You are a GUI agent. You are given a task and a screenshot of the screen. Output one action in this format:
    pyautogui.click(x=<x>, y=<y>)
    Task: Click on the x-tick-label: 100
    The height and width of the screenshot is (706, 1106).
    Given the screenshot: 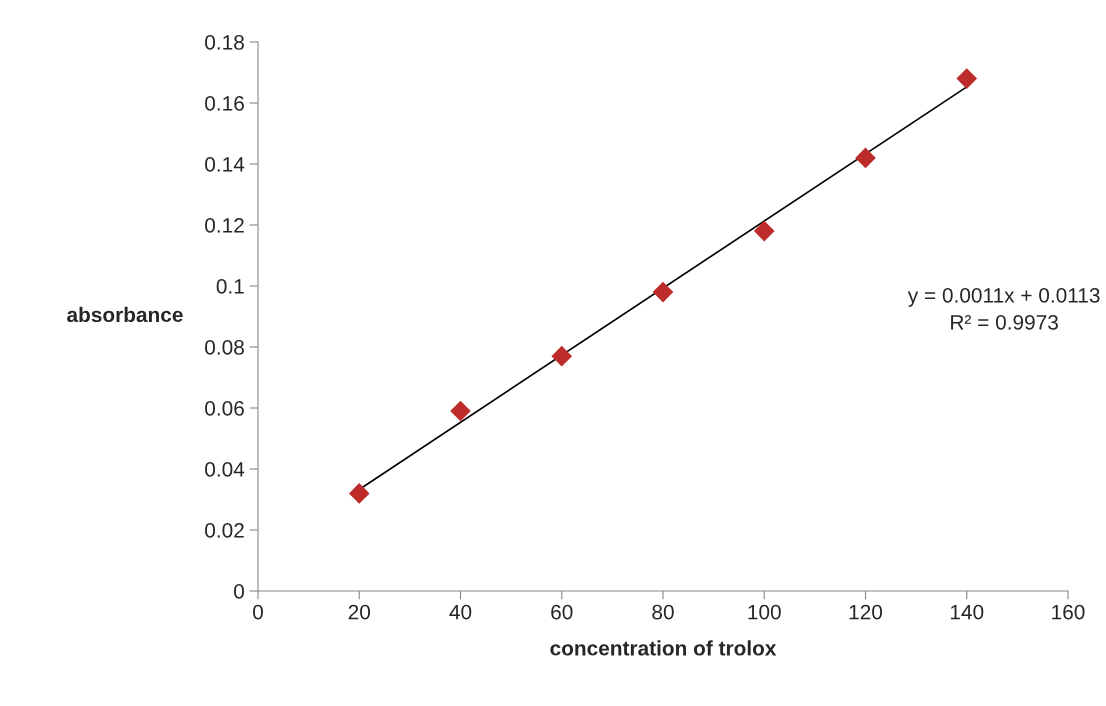 What is the action you would take?
    pyautogui.click(x=764, y=612)
    